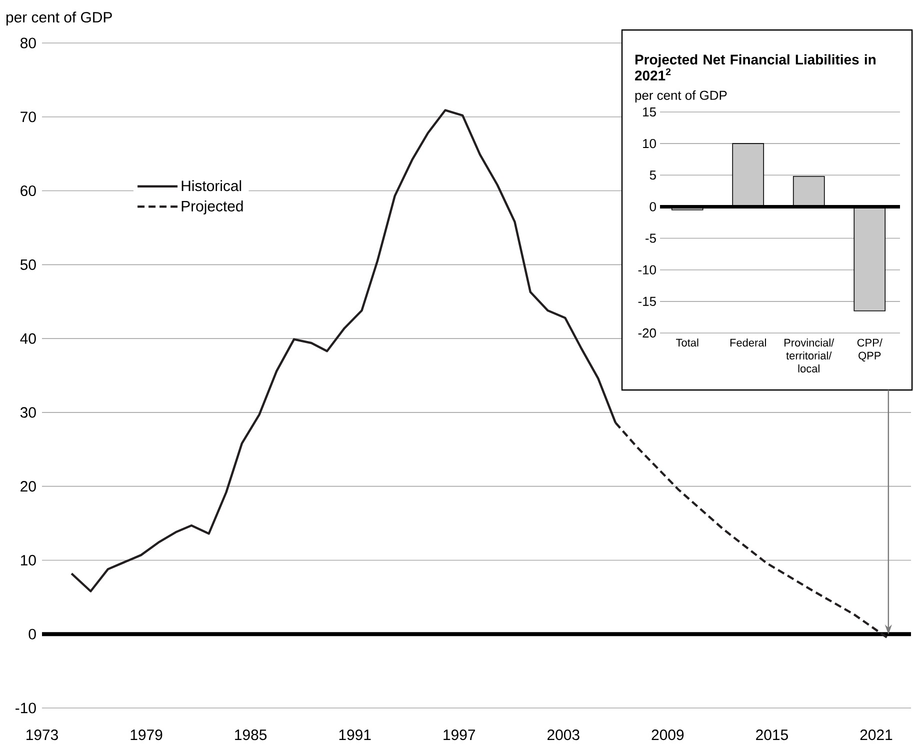  I want to click on y-tick-label: 30, so click(28, 412).